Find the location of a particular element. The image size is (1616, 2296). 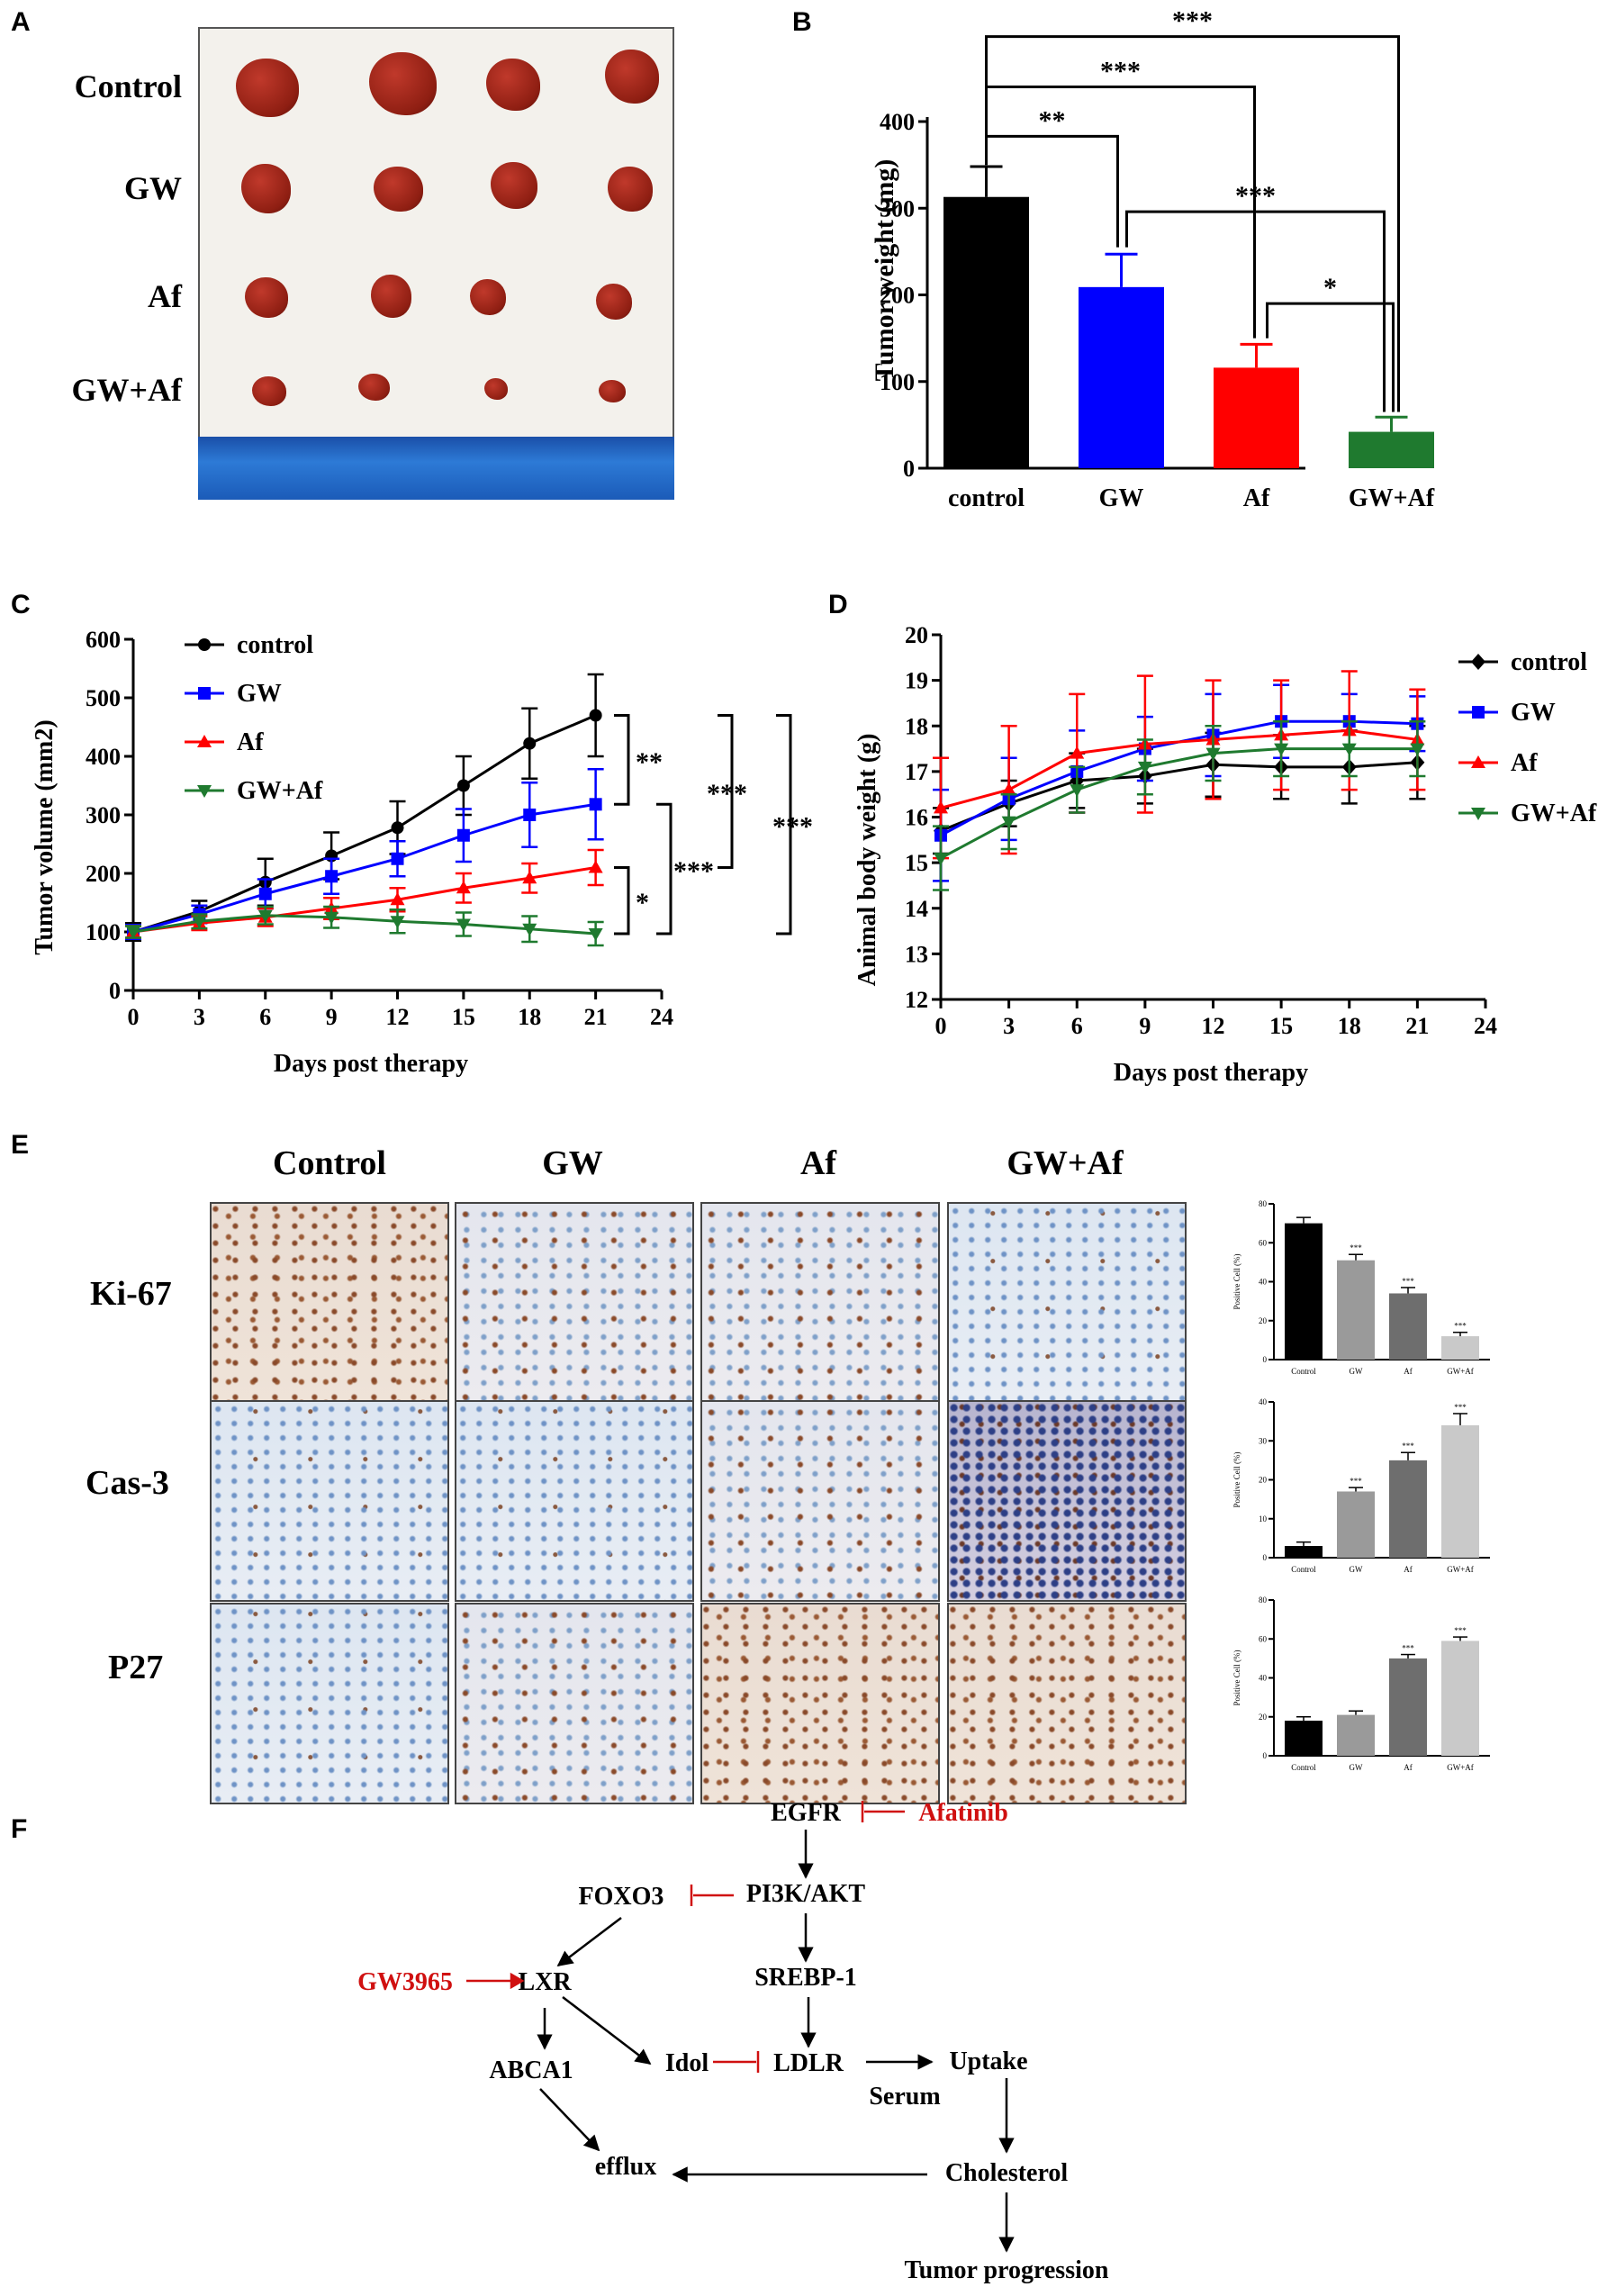

x-tick-label: 21 is located at coordinates (596, 1017).